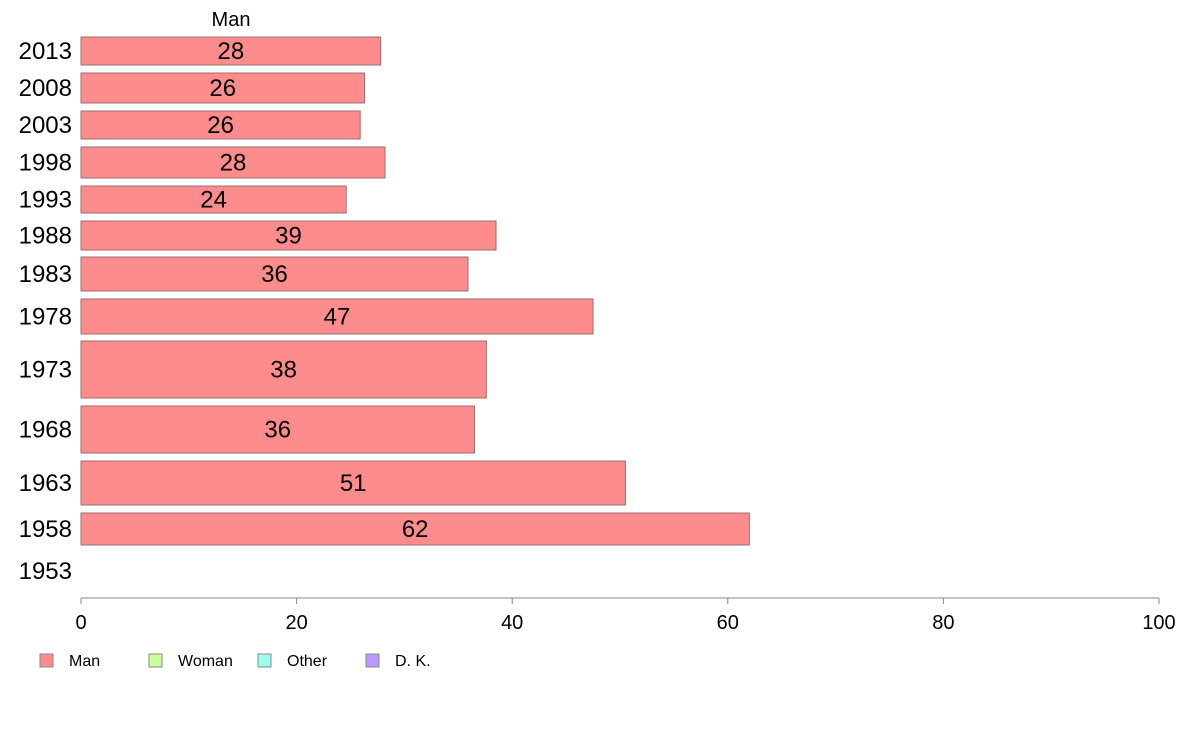 This screenshot has height=736, width=1188. I want to click on bar-value-label-1958: 62, so click(415, 529).